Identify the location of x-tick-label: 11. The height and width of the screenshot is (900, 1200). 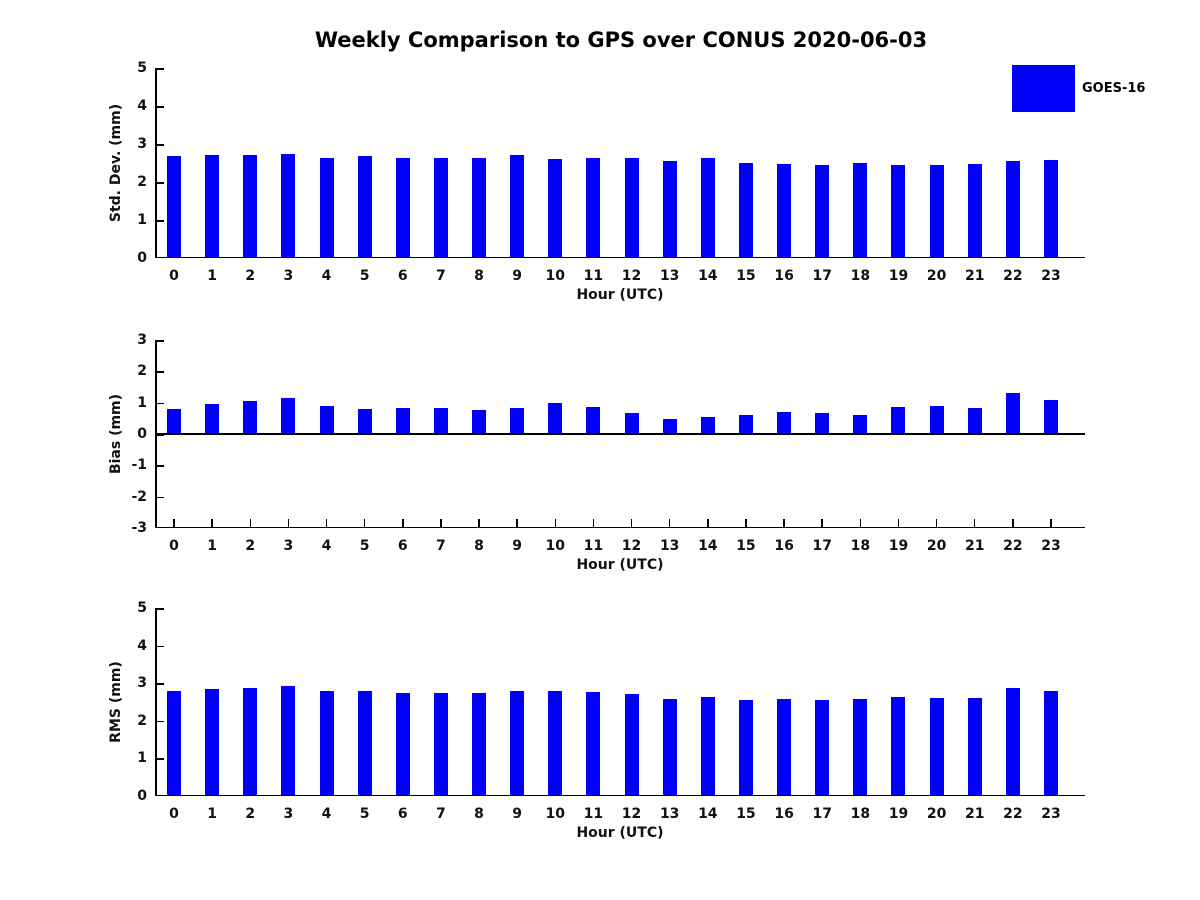
(593, 276).